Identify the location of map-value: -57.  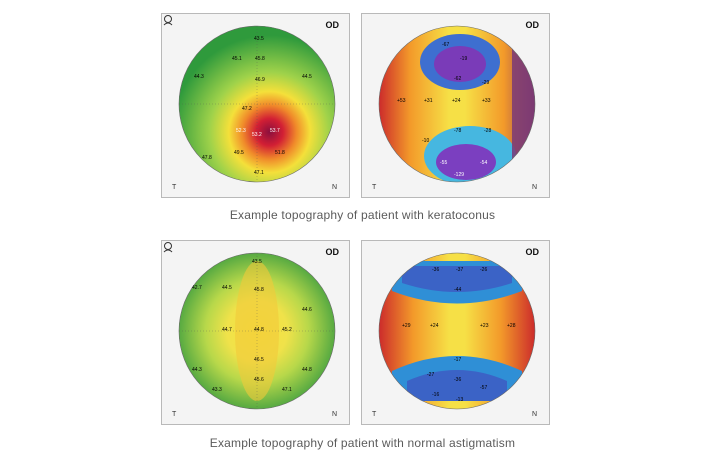
(483, 388).